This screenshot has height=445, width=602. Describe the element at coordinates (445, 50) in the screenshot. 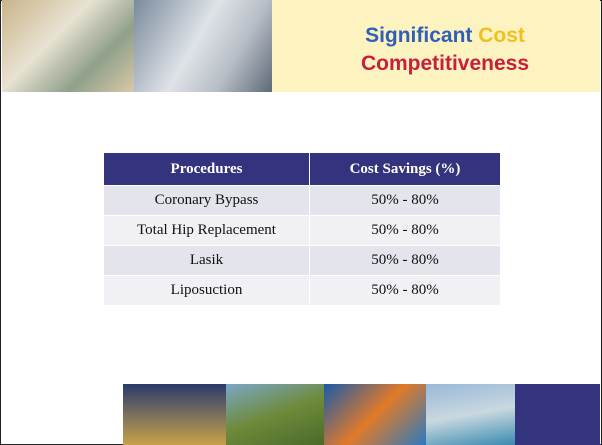

I see `title: Significant Cost Competitiveness` at that location.